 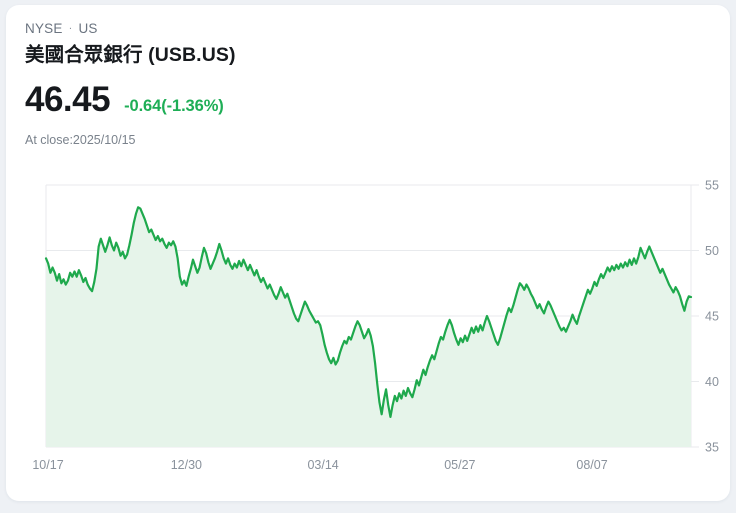 I want to click on y-axis-labels: 55 50 45 40 35, so click(x=712, y=317).